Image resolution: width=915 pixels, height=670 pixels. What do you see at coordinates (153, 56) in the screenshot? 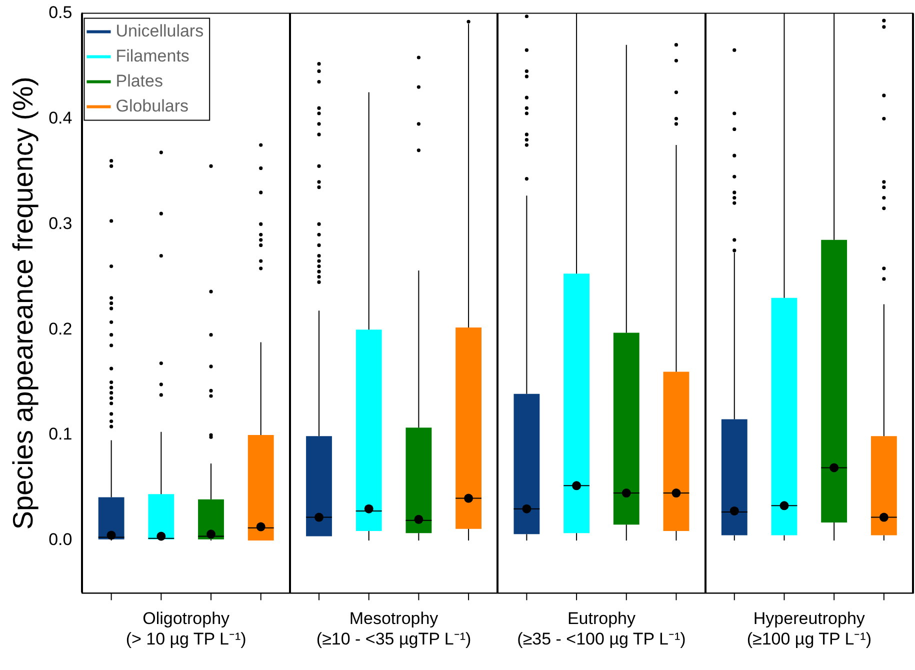
I see `legend-label: Filaments` at bounding box center [153, 56].